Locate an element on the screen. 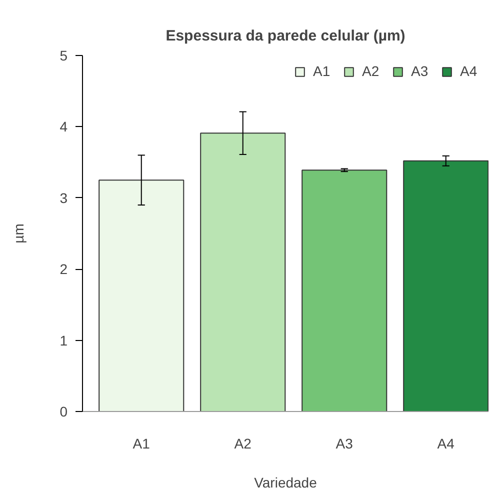 The image size is (493, 493). y-tick-label: 5 is located at coordinates (64, 56).